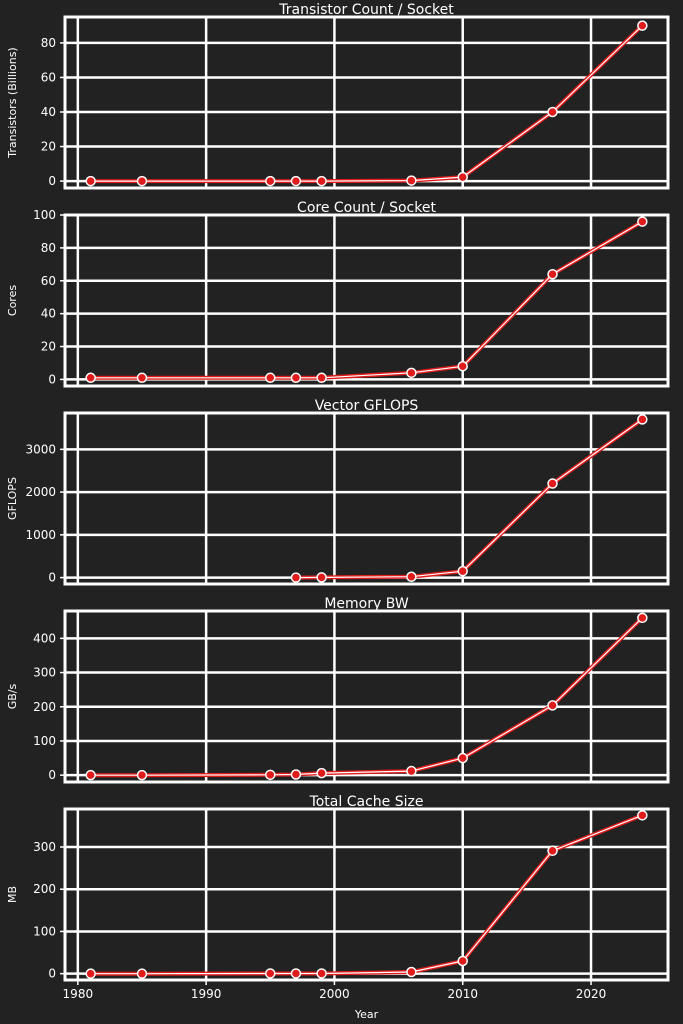  What do you see at coordinates (591, 994) in the screenshot?
I see `x-tick-label: 2020` at bounding box center [591, 994].